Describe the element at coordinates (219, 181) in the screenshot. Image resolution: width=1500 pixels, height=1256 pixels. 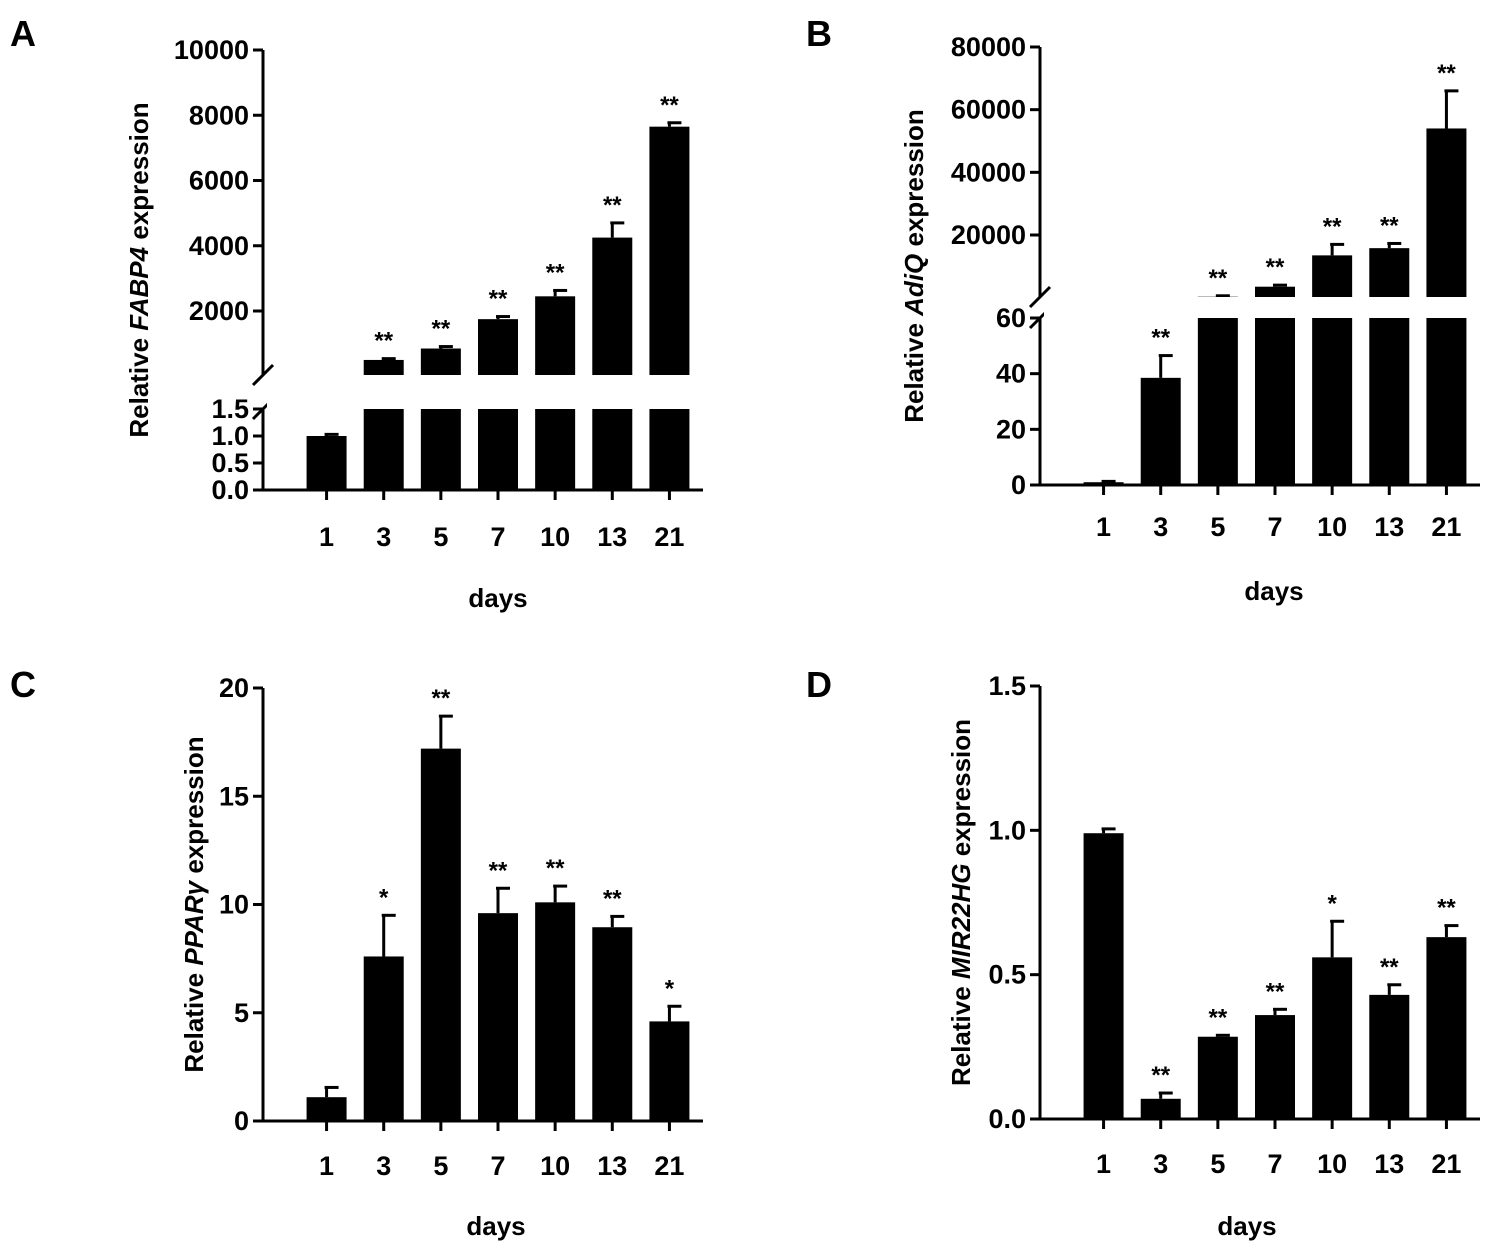
I see `y-tick-label: 6000` at that location.